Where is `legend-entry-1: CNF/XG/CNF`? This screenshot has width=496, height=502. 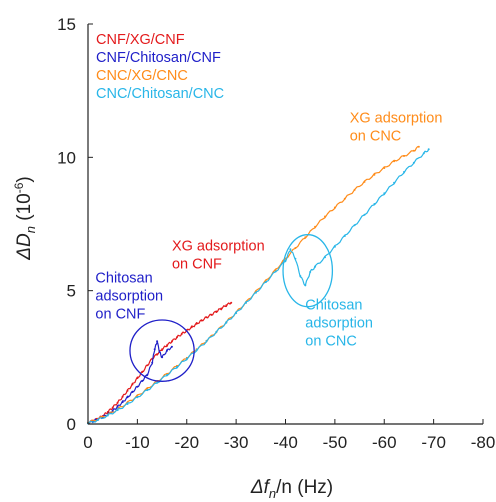 legend-entry-1: CNF/XG/CNF is located at coordinates (140, 40).